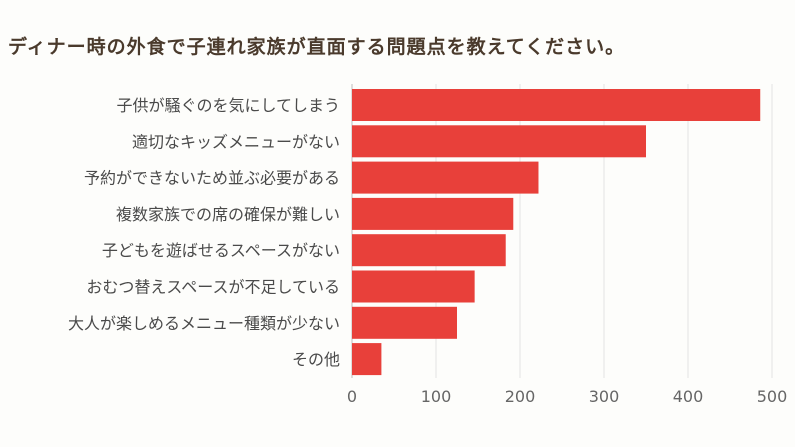 Image resolution: width=795 pixels, height=447 pixels. Describe the element at coordinates (520, 396) in the screenshot. I see `x-tick-label: 200` at that location.